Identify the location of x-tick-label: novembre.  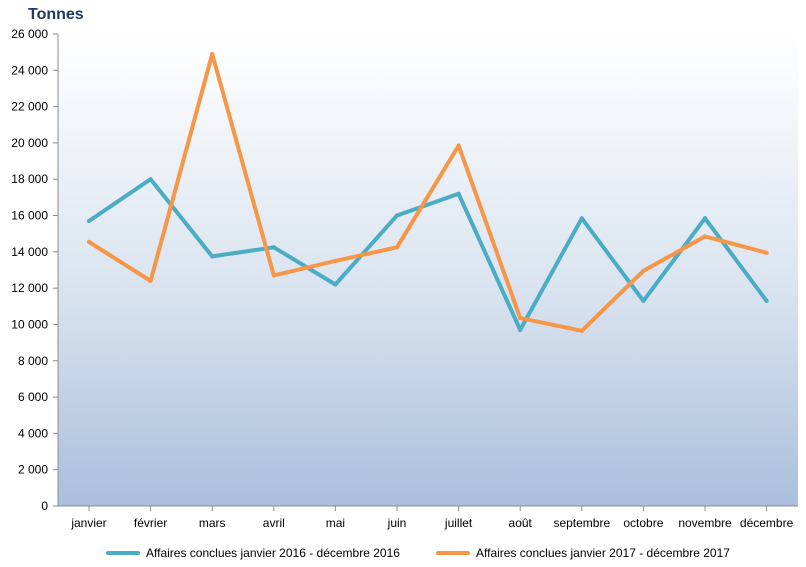
(705, 523).